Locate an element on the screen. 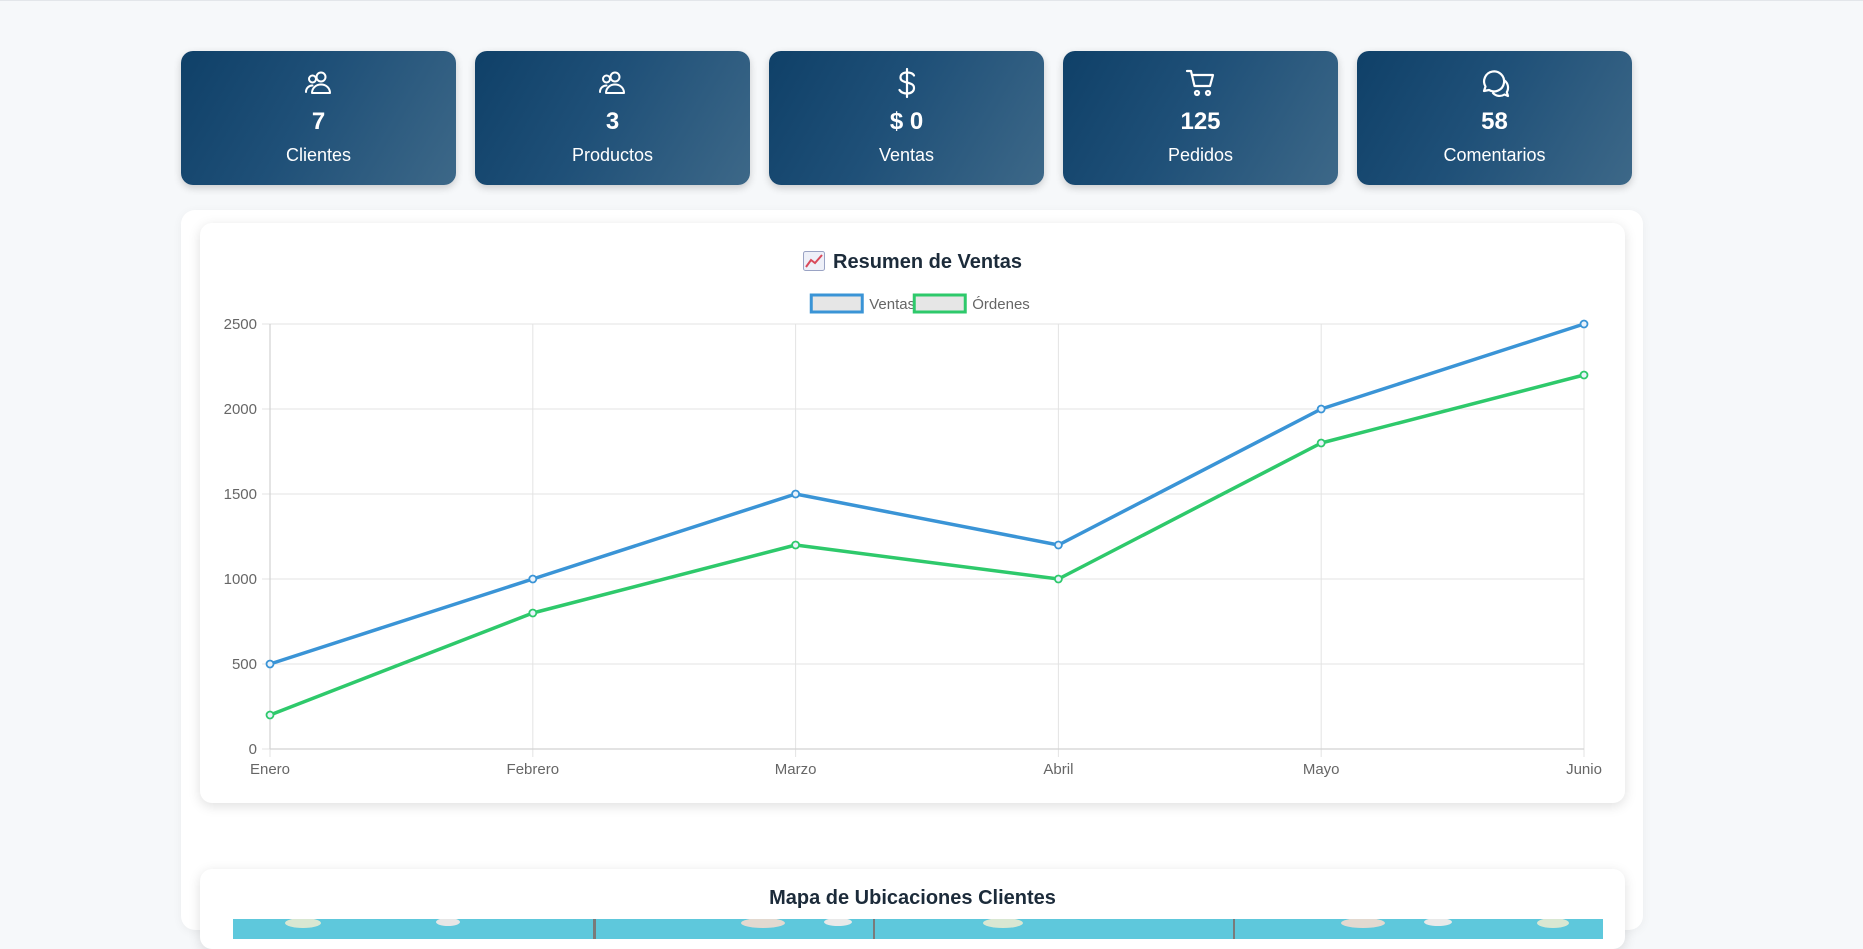 The height and width of the screenshot is (949, 1863). dollar-icon is located at coordinates (907, 83).